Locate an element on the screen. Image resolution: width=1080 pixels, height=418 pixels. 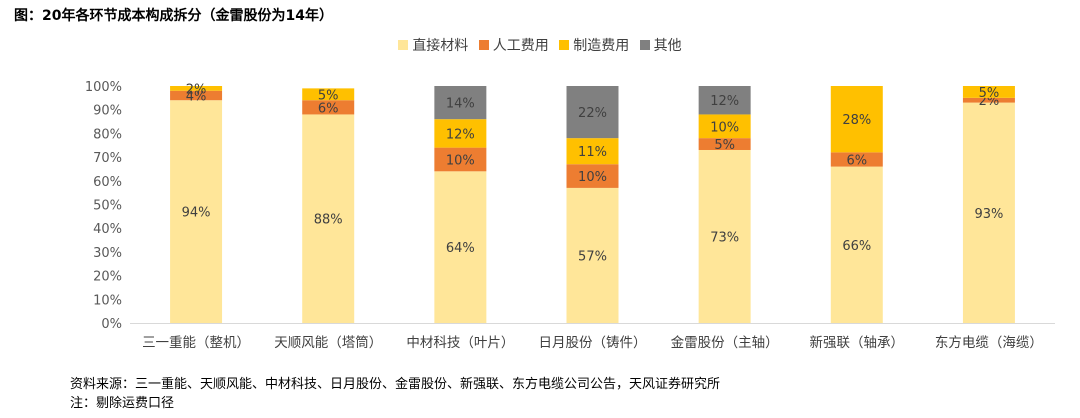
legend-swatch-manufacturing is located at coordinates (564, 45).